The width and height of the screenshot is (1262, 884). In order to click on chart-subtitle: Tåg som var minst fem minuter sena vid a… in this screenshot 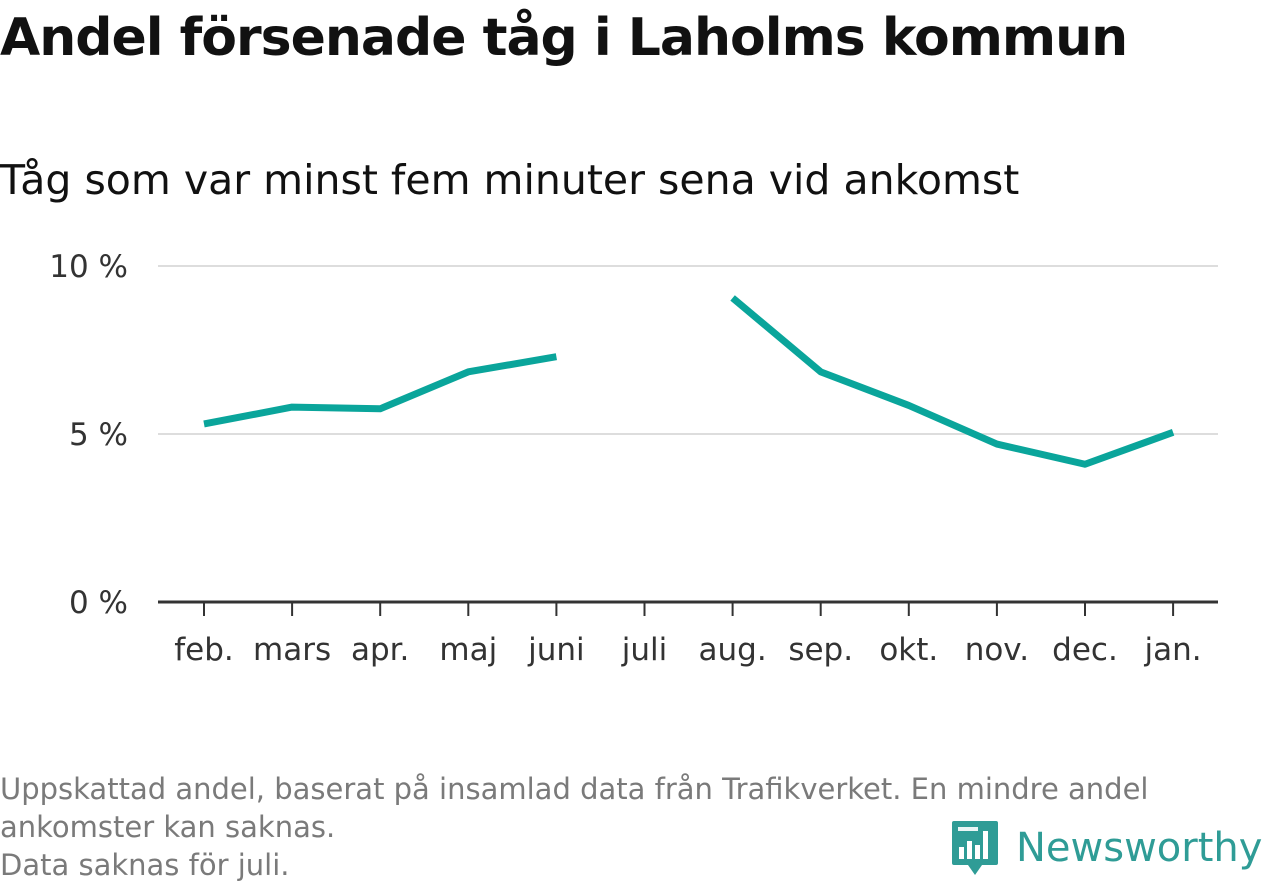, I will do `click(510, 180)`.